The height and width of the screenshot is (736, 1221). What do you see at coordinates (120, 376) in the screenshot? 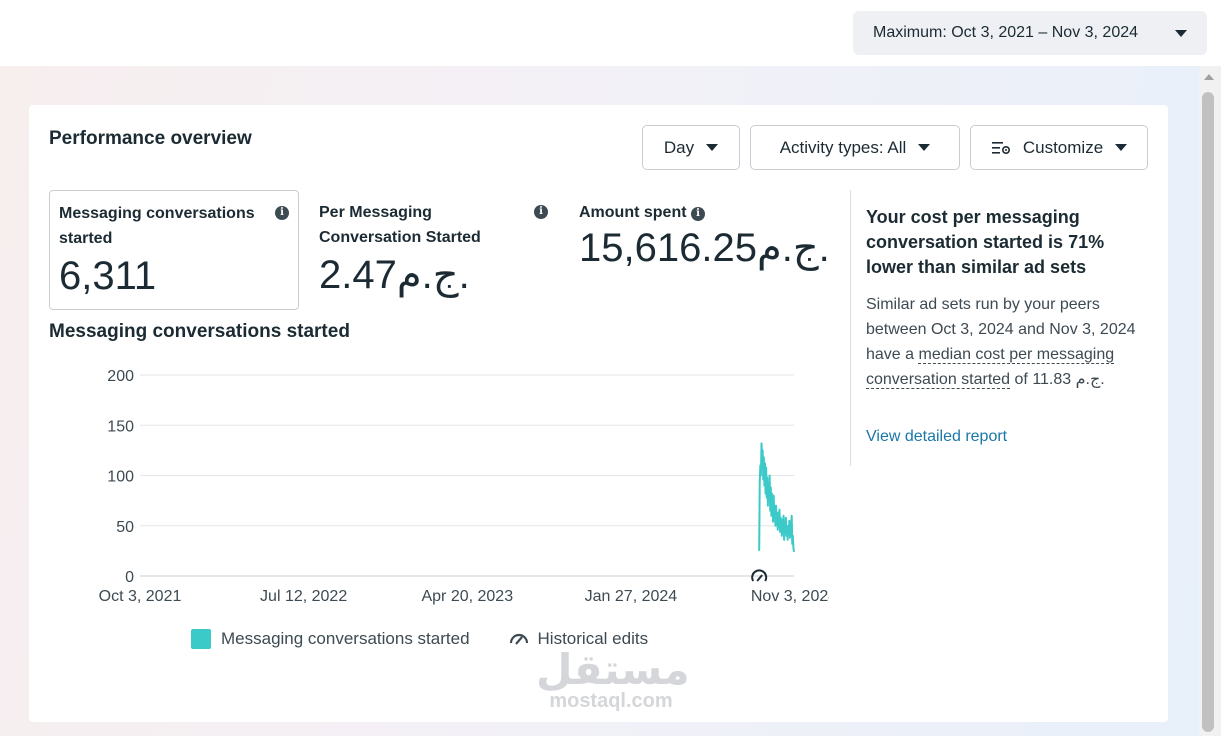
I see `y-tick-label: 200` at bounding box center [120, 376].